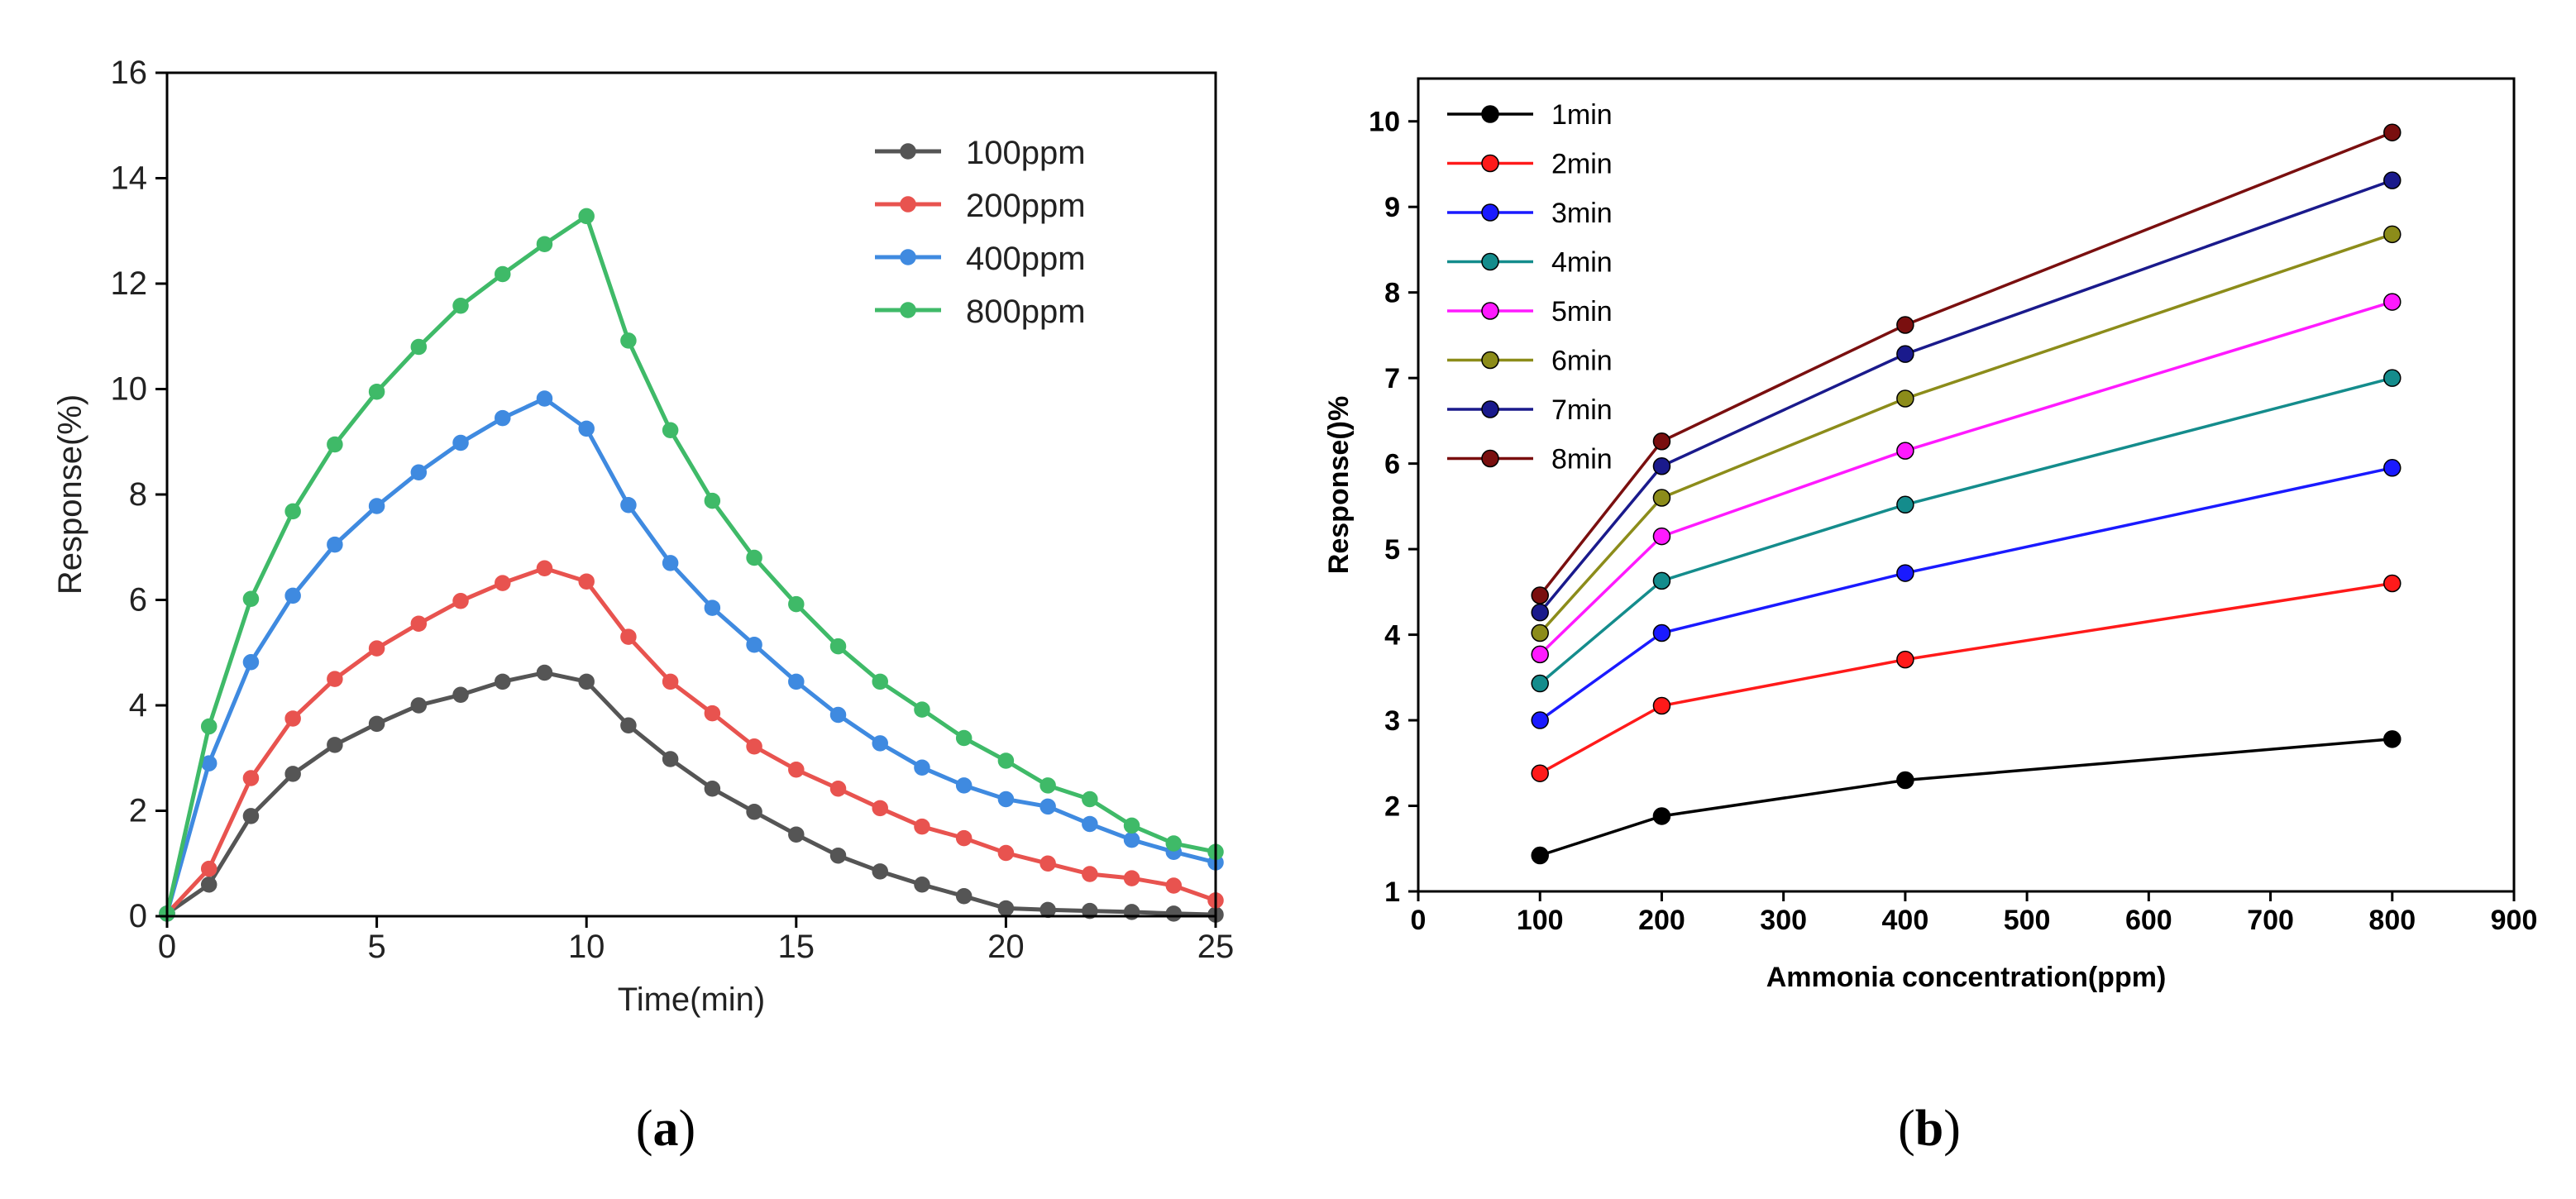  What do you see at coordinates (1392, 464) in the screenshot?
I see `chart-b-y-tick-label-6: 6` at bounding box center [1392, 464].